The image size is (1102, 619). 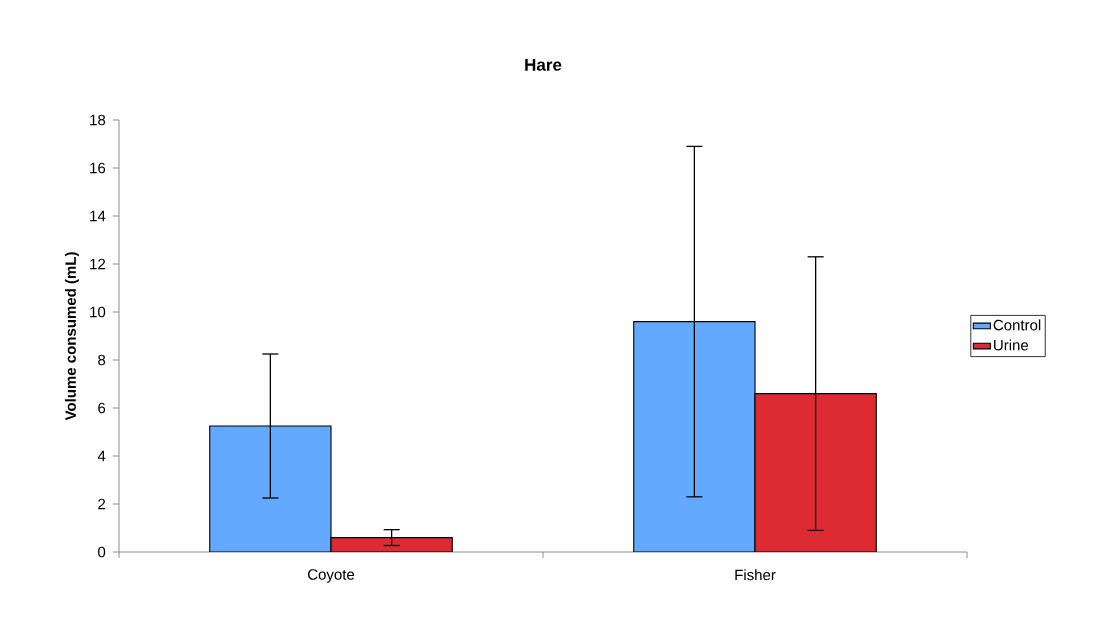 What do you see at coordinates (102, 552) in the screenshot?
I see `y-tick-label: 0` at bounding box center [102, 552].